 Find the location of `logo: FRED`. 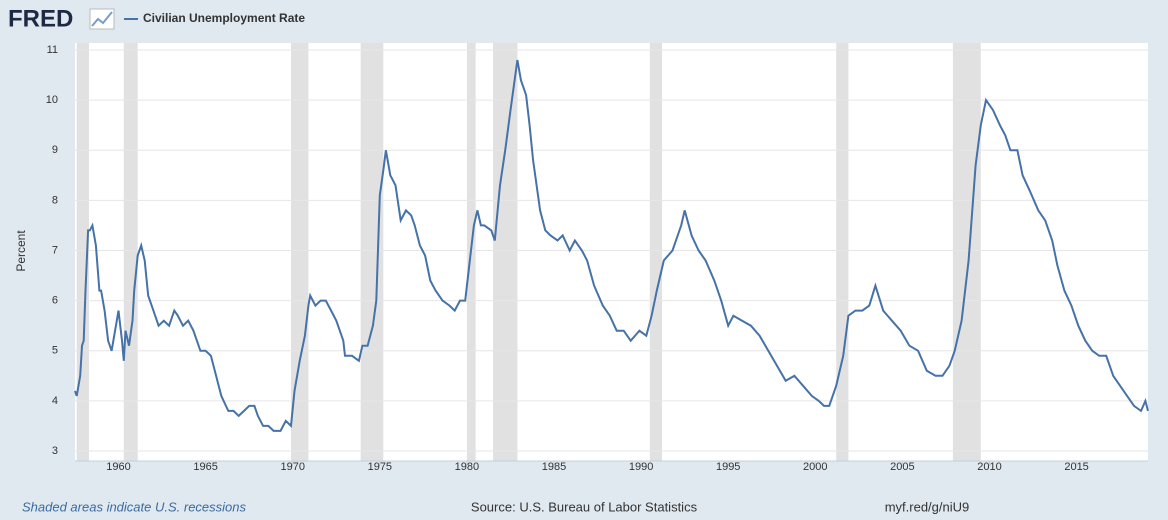

logo: FRED is located at coordinates (40, 18).